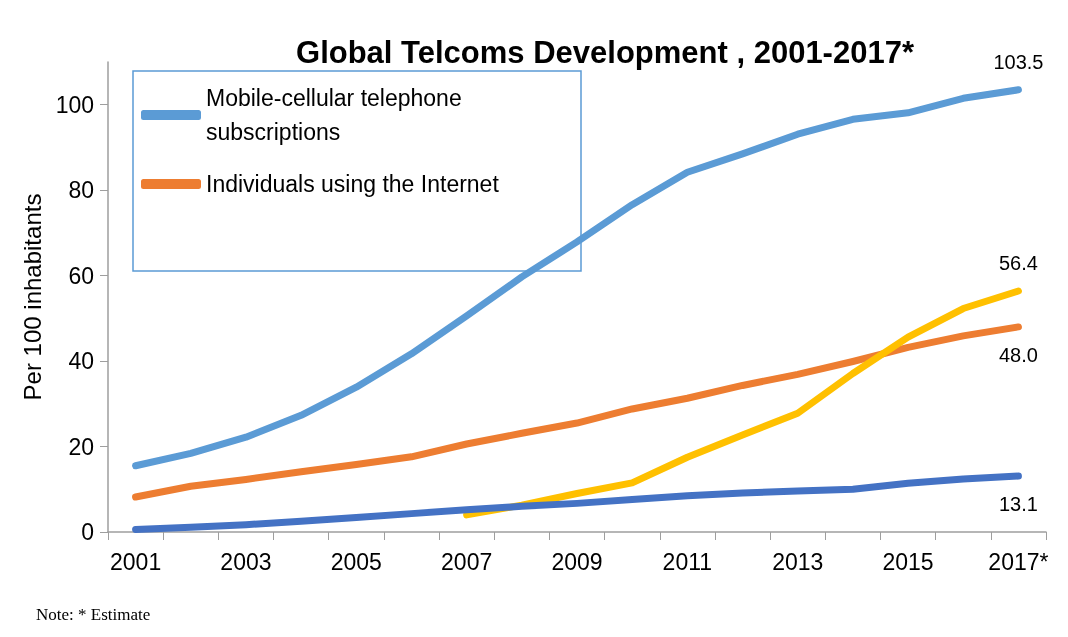  I want to click on y-tick-label: 40, so click(81, 361).